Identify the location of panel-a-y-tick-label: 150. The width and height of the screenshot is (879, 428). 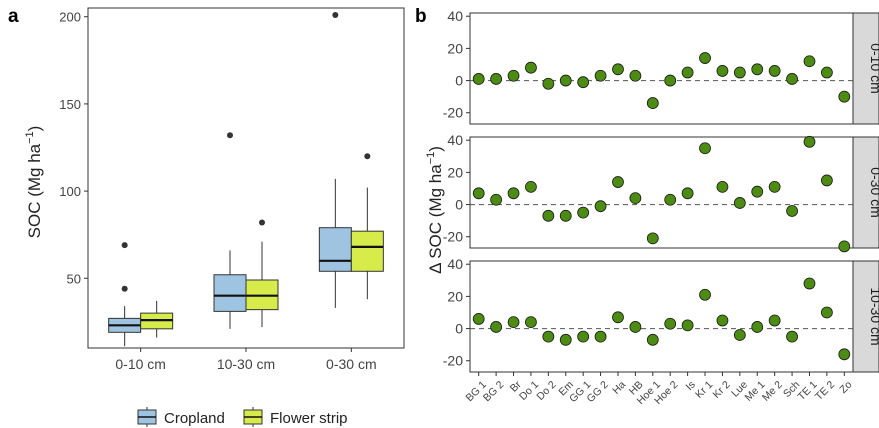
(70, 104).